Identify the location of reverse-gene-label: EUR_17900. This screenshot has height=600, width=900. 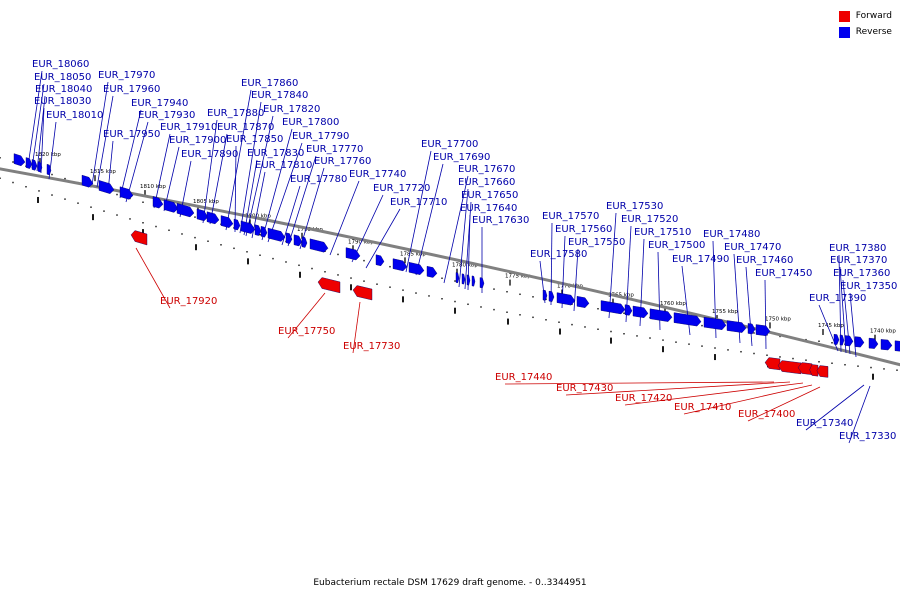
(197, 140).